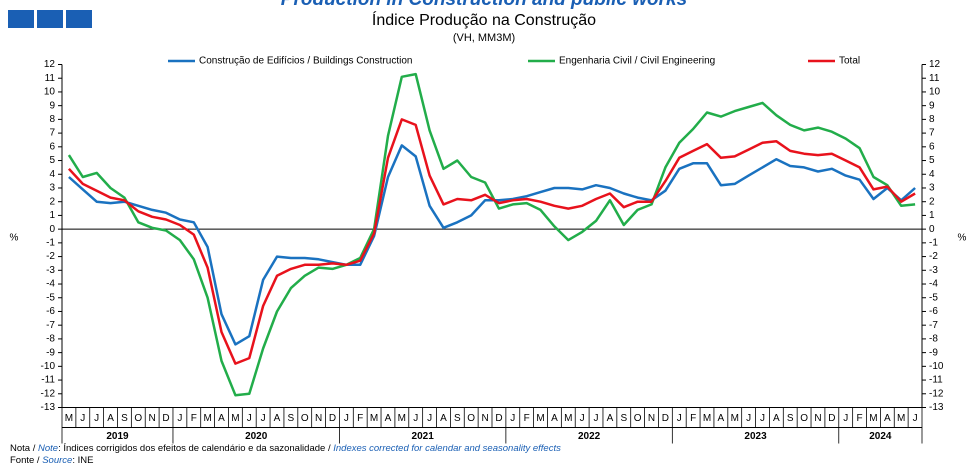  Describe the element at coordinates (936, 380) in the screenshot. I see `y2-tick-label: -11` at that location.